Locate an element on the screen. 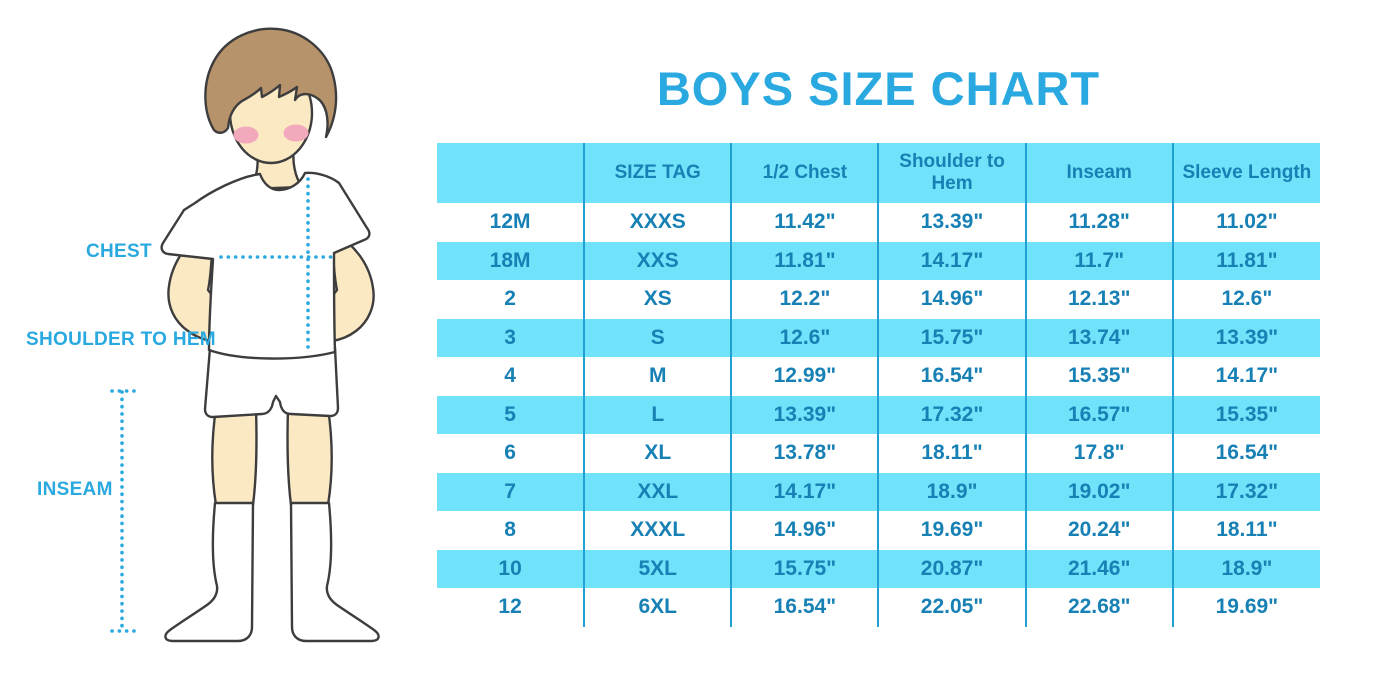  measurement-cell: M is located at coordinates (657, 376).